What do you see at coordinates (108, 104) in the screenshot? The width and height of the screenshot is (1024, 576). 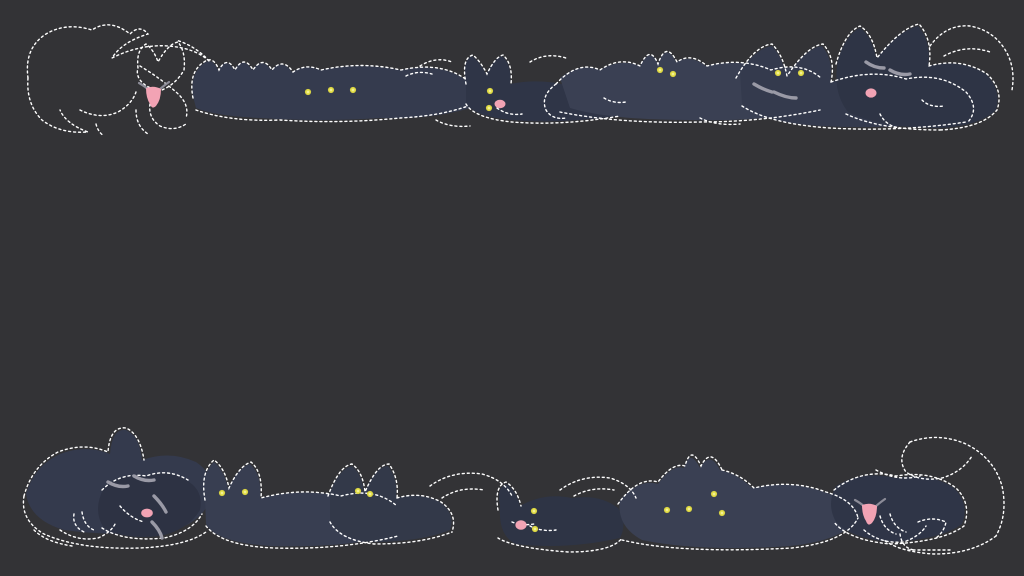 I see `cat-outline-1c` at bounding box center [108, 104].